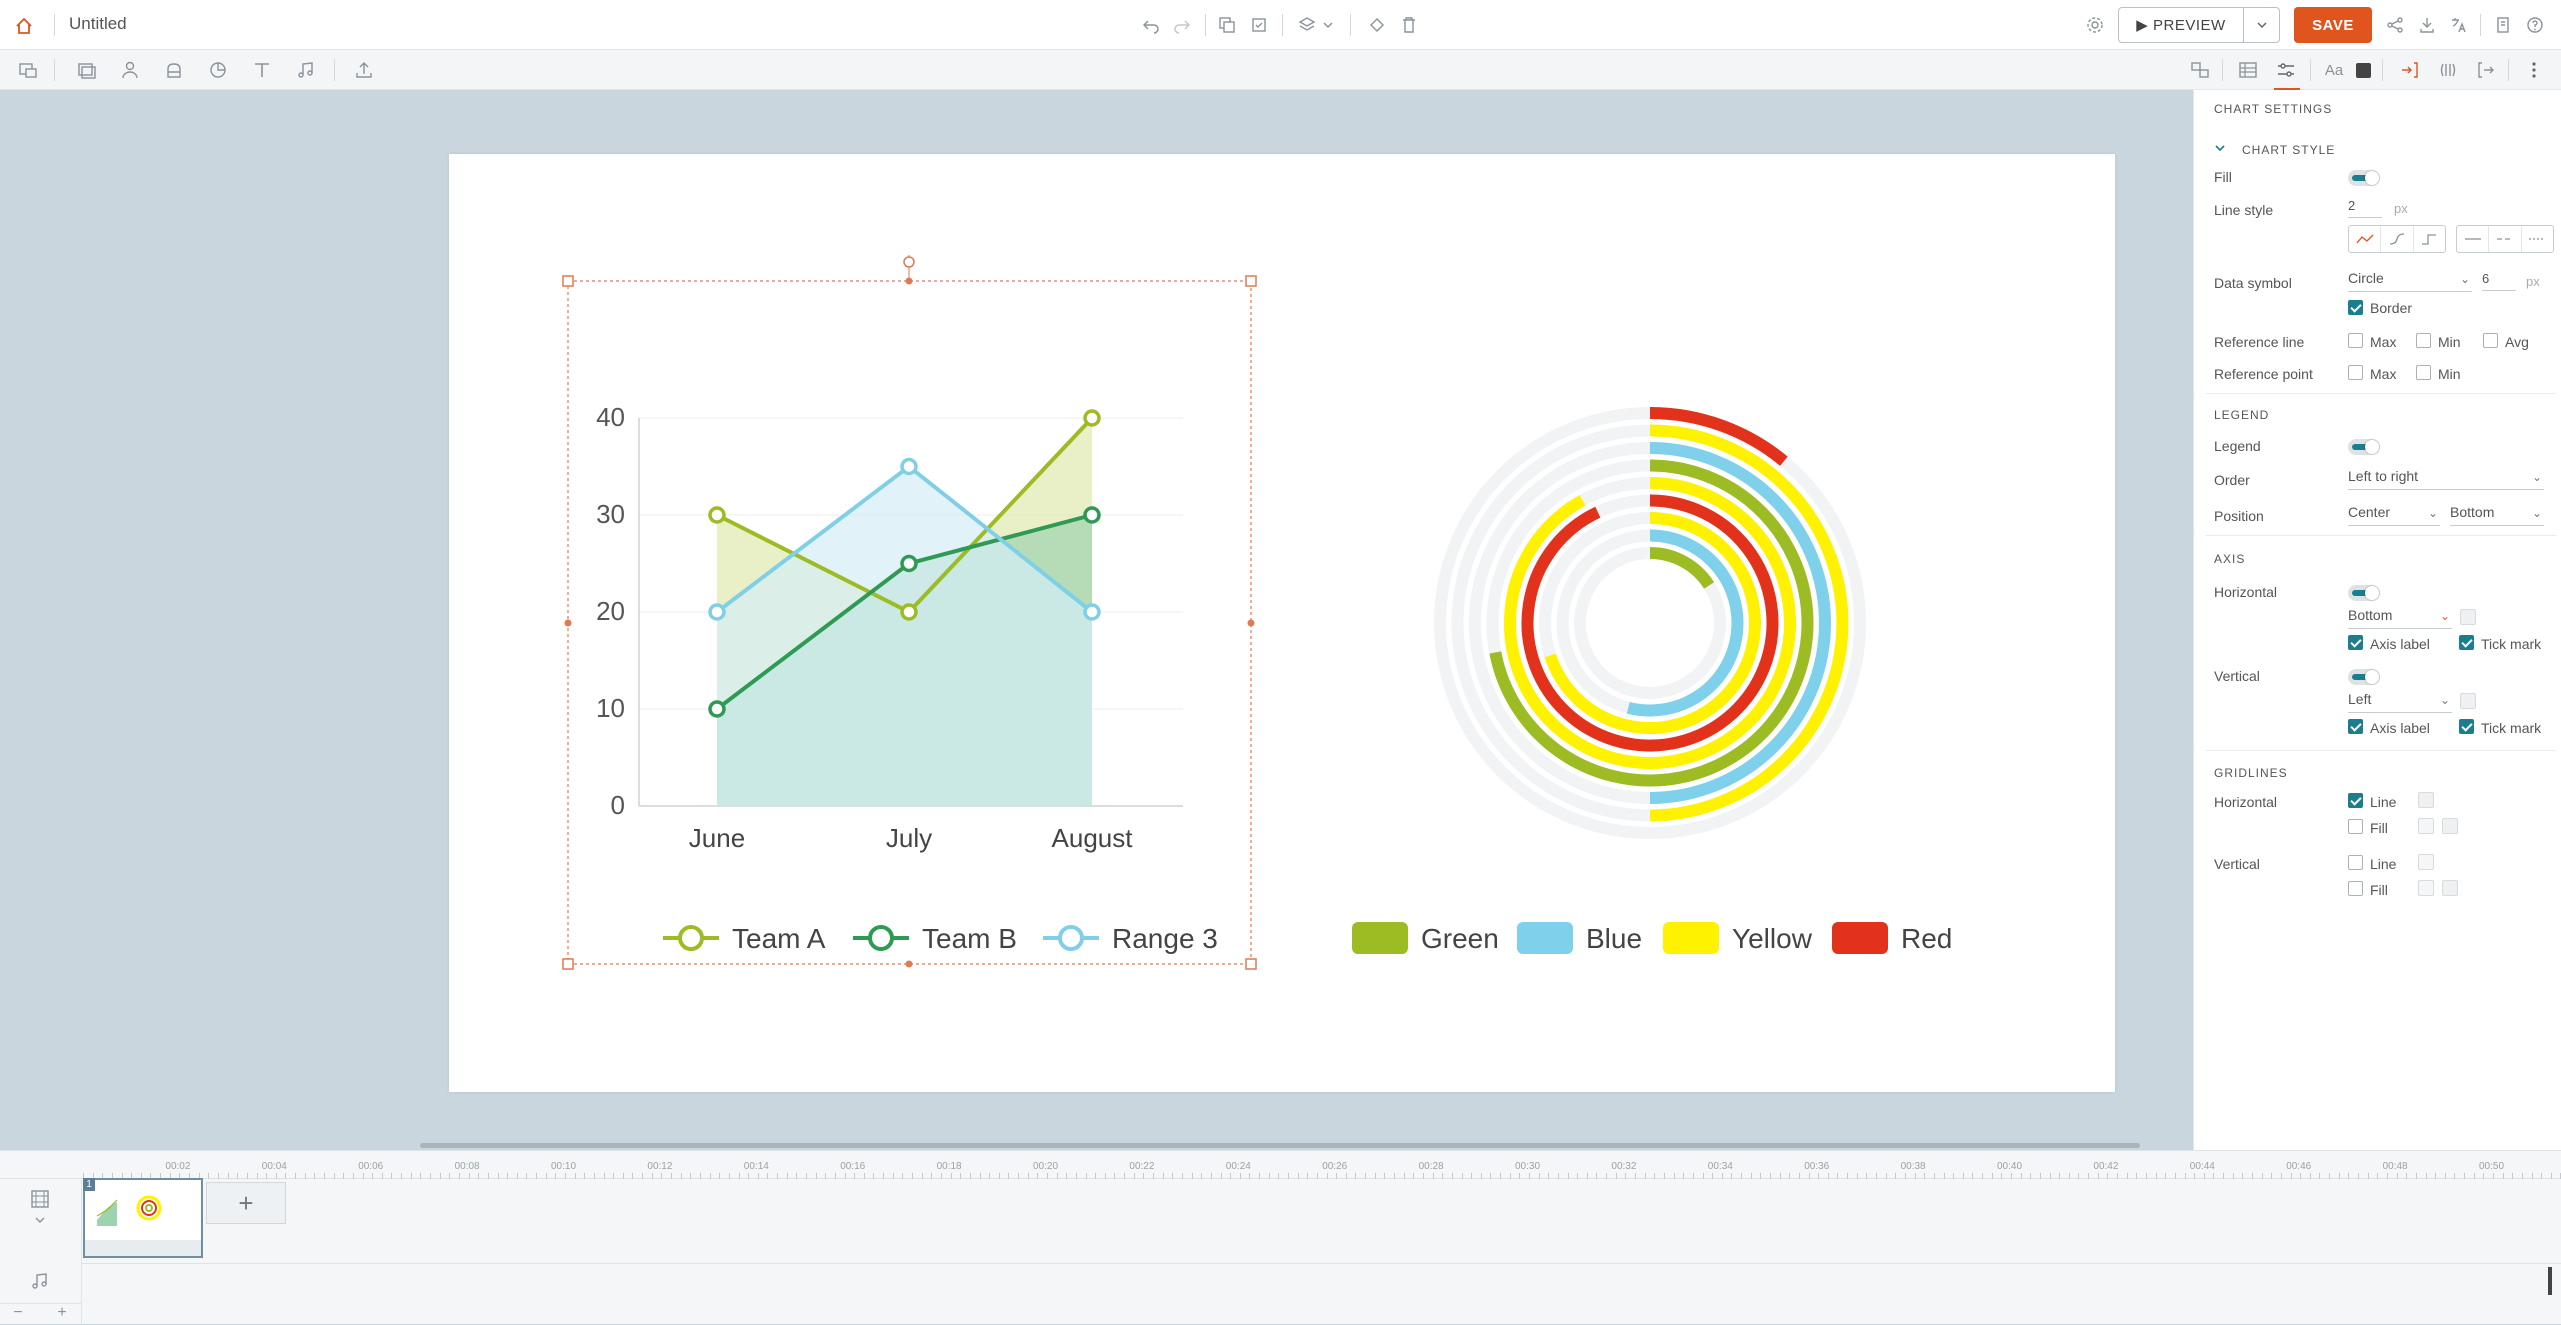 The image size is (2561, 1325). Describe the element at coordinates (2355, 340) in the screenshot. I see `ref-line-max-checkbox` at that location.